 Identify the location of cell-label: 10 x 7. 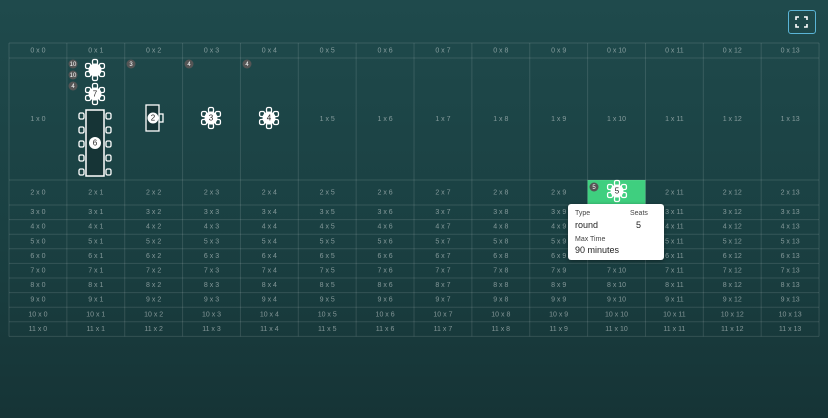
(442, 314).